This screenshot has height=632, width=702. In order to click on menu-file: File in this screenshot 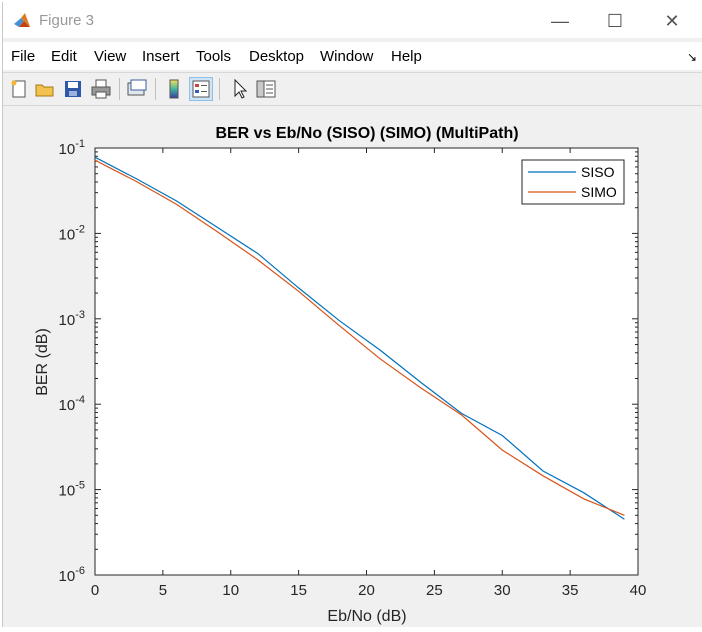, I will do `click(23, 56)`.